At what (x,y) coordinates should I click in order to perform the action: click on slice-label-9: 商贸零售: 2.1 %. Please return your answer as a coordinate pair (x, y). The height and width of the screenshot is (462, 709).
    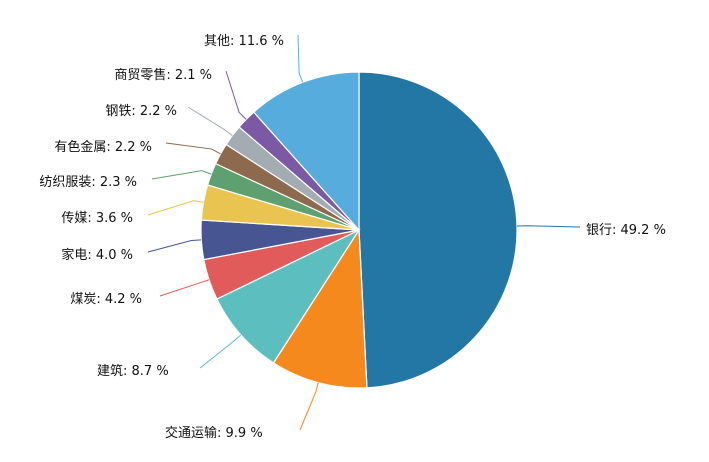
    Looking at the image, I should click on (163, 75).